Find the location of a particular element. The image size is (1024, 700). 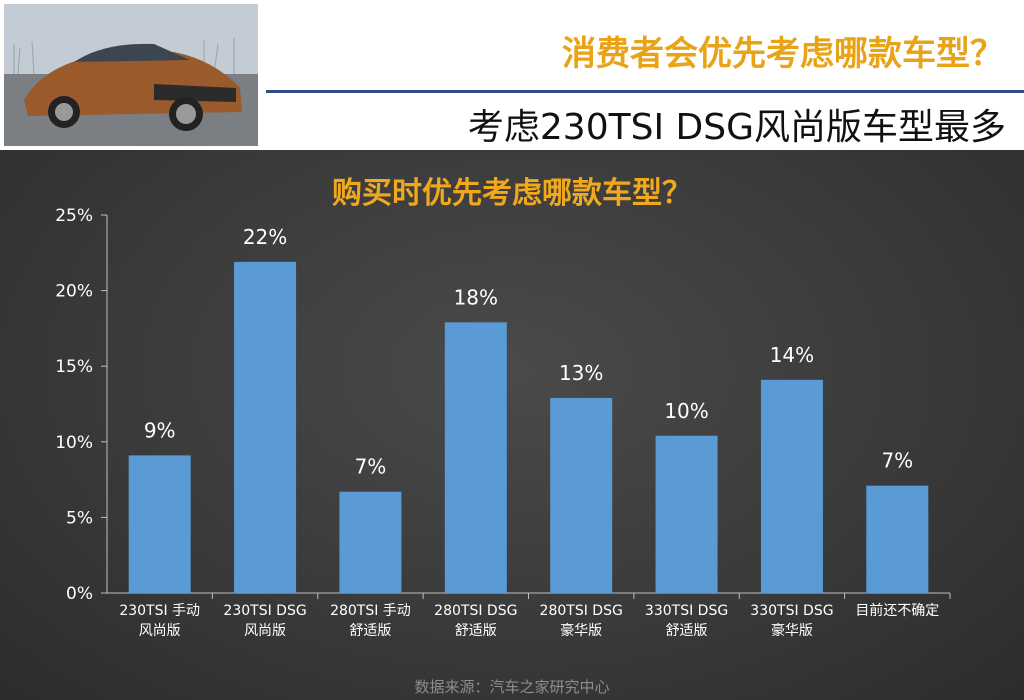

y-tick-label: 25% is located at coordinates (74, 216).